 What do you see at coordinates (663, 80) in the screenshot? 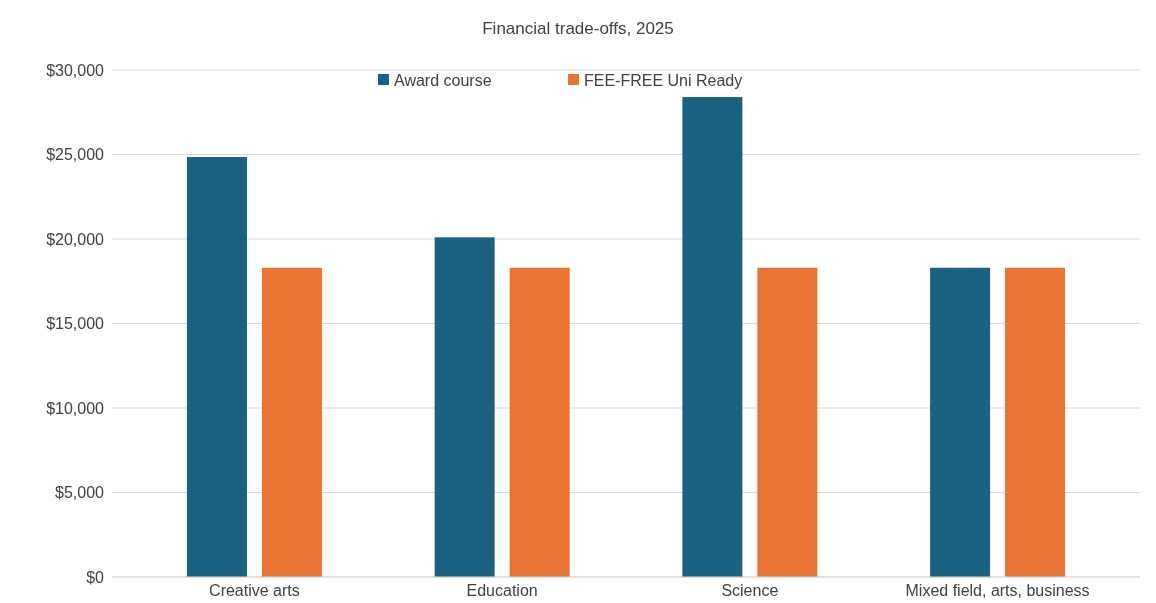
I see `legend-label: FEE-FREE Uni Ready` at bounding box center [663, 80].